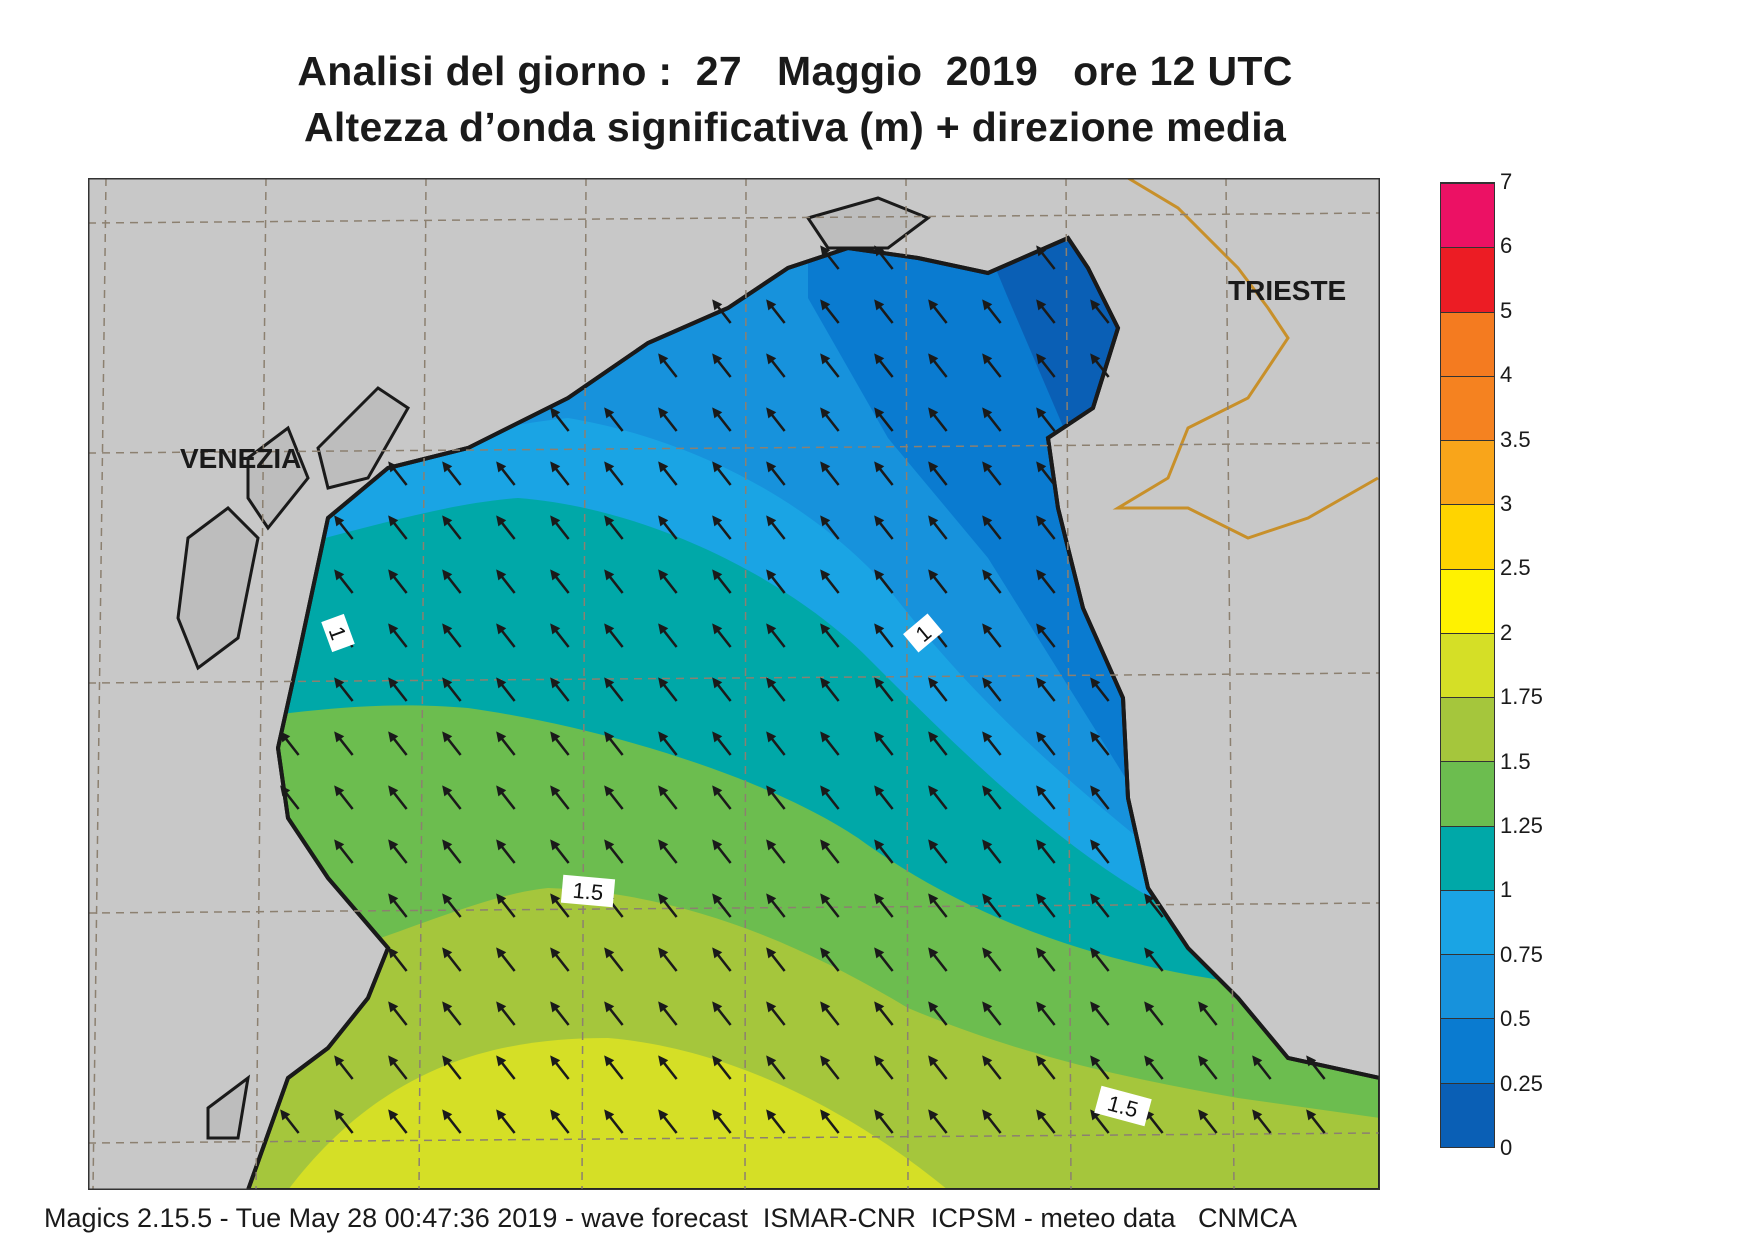 This screenshot has width=1755, height=1242. Describe the element at coordinates (1500, 664) in the screenshot. I see `color-legend: 0 0.25 0.5 0.75 1 1.25 1.5 1.75 2 2.5 3 3.5 4 5 6 7` at that location.